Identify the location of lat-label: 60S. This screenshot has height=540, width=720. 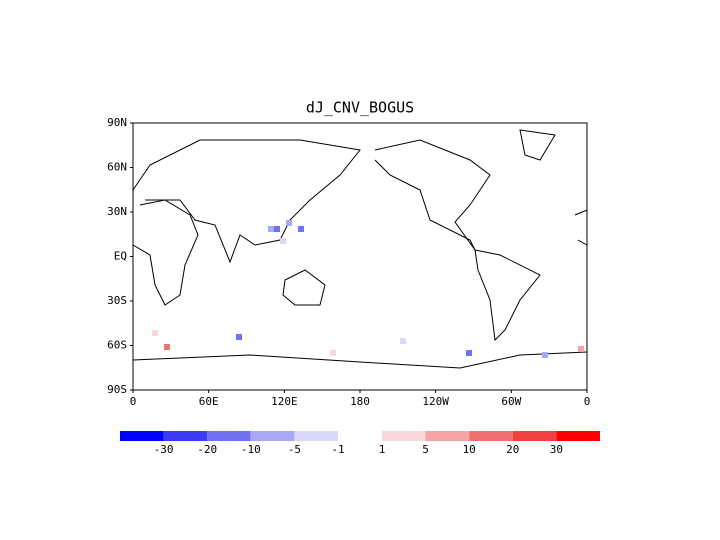
(117, 345).